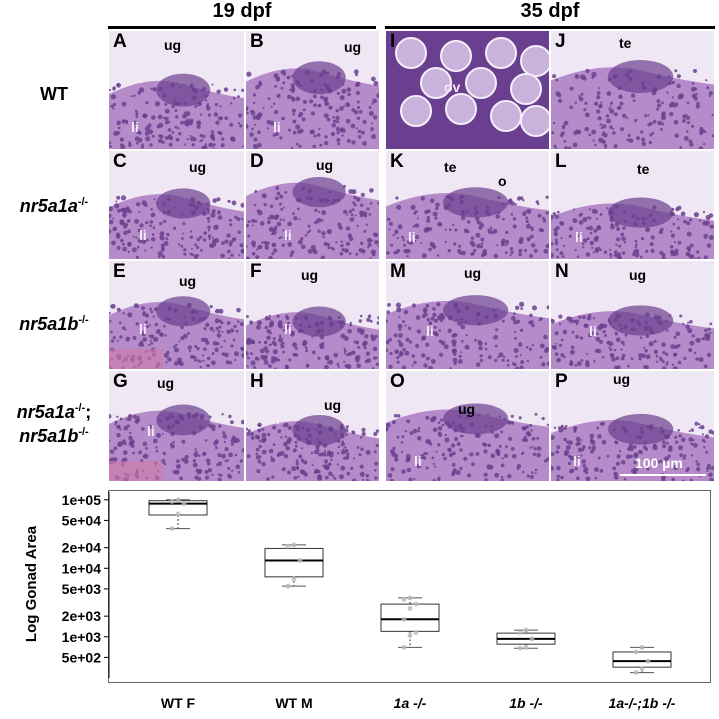  What do you see at coordinates (120, 381) in the screenshot?
I see `panel-letter: G` at bounding box center [120, 381].